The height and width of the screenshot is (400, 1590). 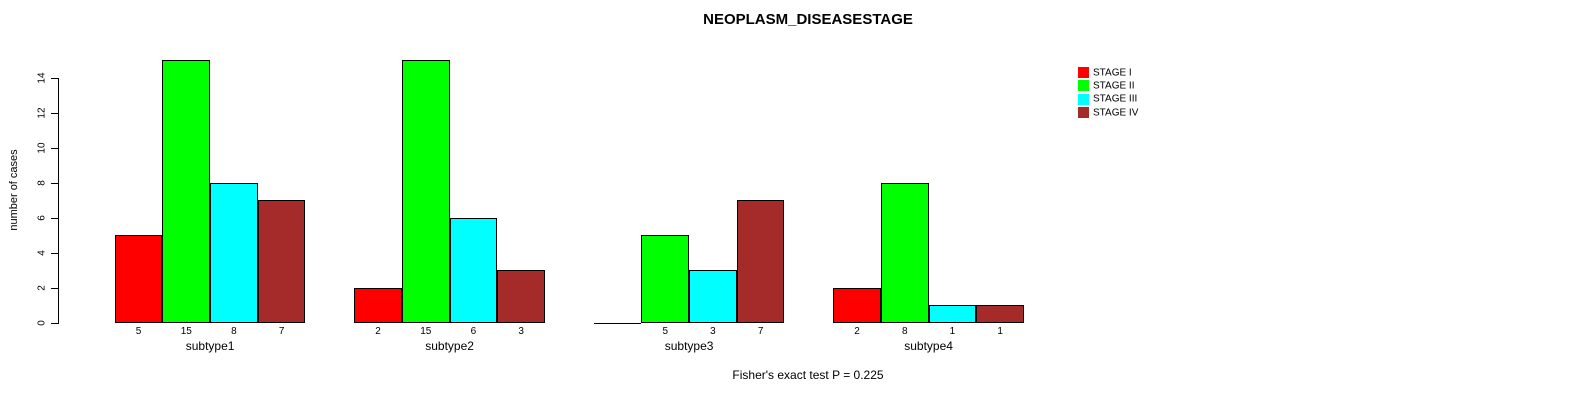 What do you see at coordinates (42, 217) in the screenshot?
I see `y-axis-tick-label: 6` at bounding box center [42, 217].